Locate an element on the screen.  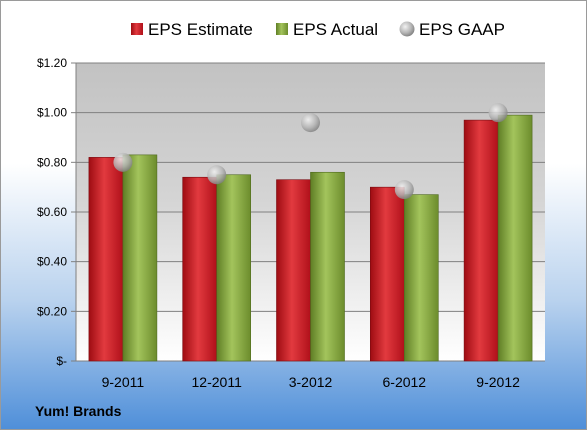
y-tick-label: $0.20 is located at coordinates (52, 311).